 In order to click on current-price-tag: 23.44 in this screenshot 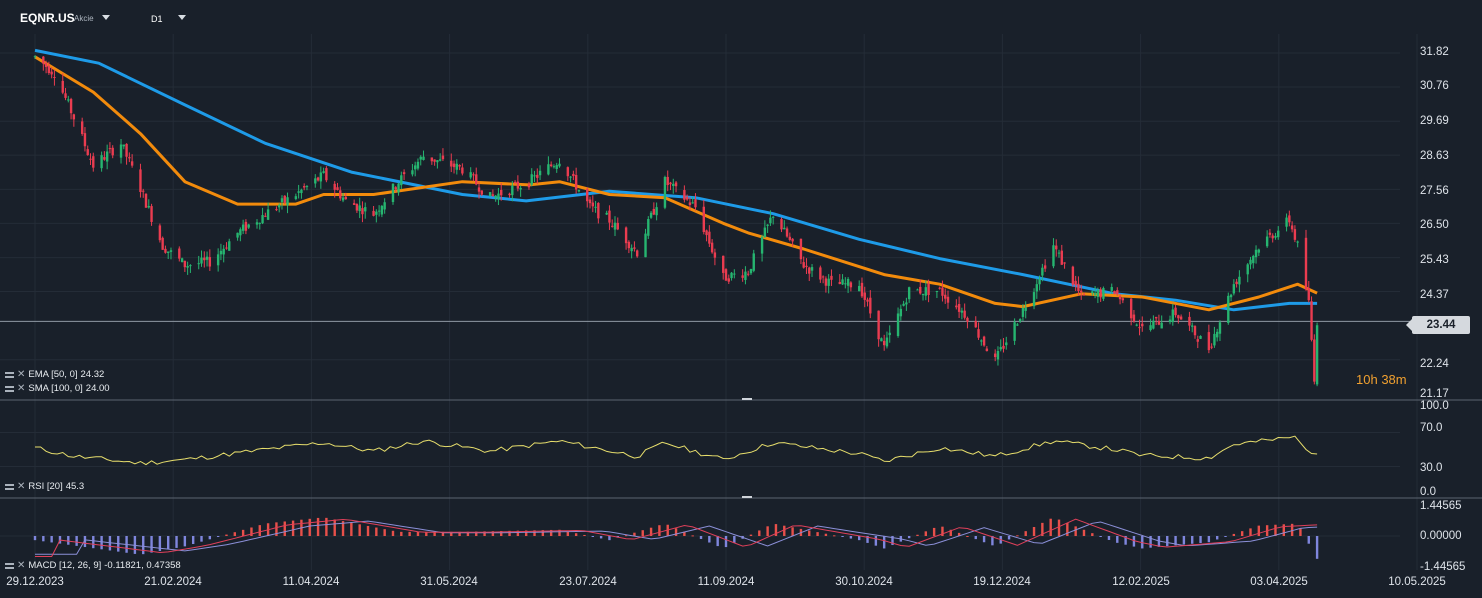, I will do `click(1438, 325)`.